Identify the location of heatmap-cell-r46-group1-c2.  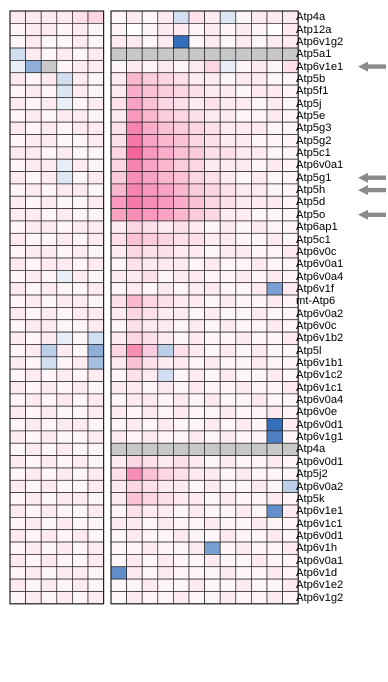
(49, 585).